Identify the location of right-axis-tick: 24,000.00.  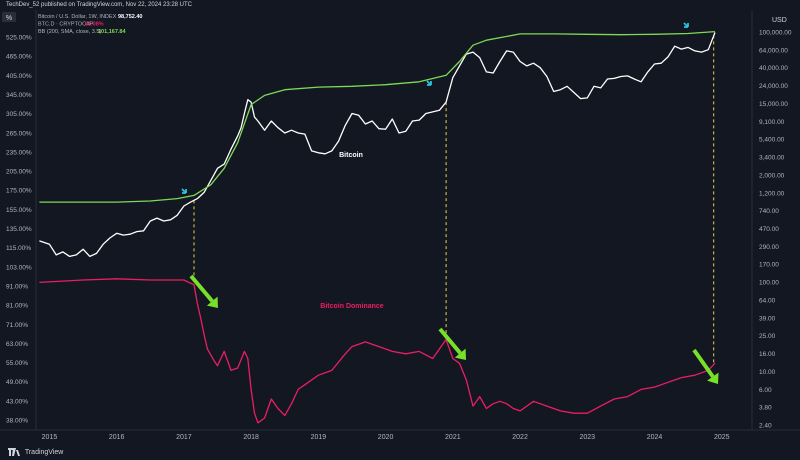
(773, 86).